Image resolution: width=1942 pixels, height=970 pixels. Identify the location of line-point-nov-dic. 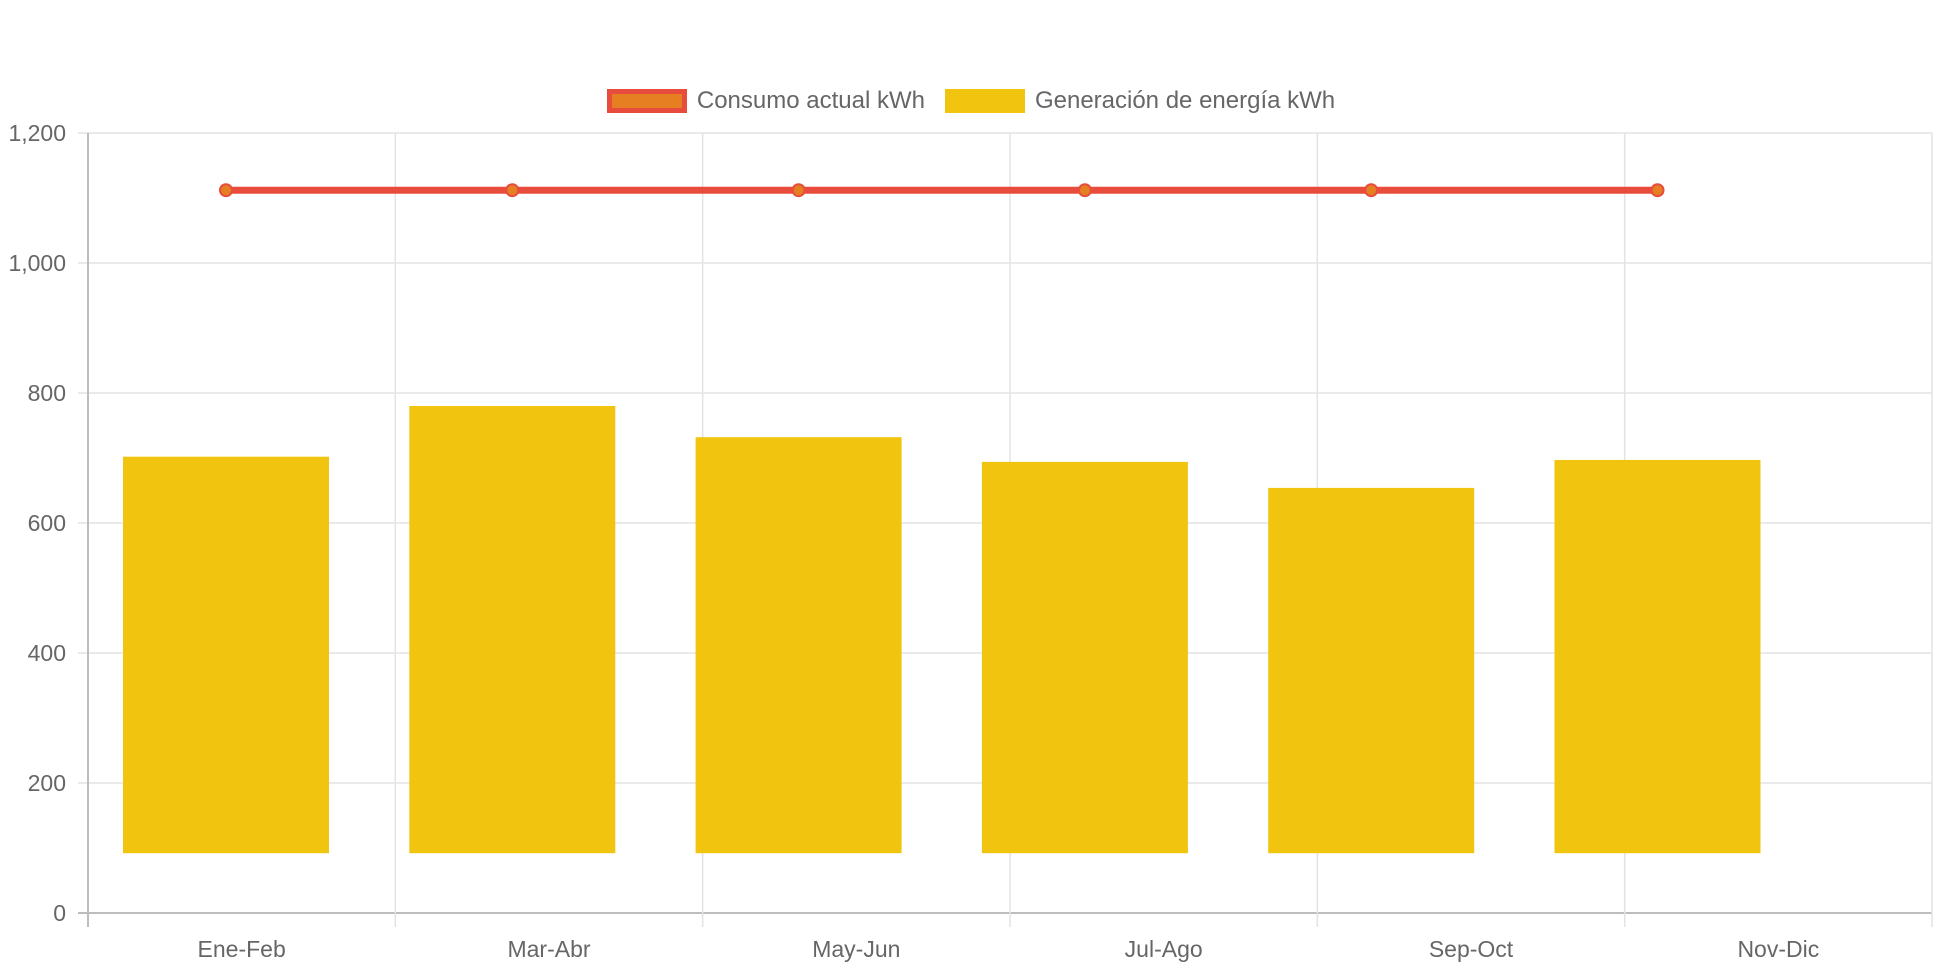
(1657, 190).